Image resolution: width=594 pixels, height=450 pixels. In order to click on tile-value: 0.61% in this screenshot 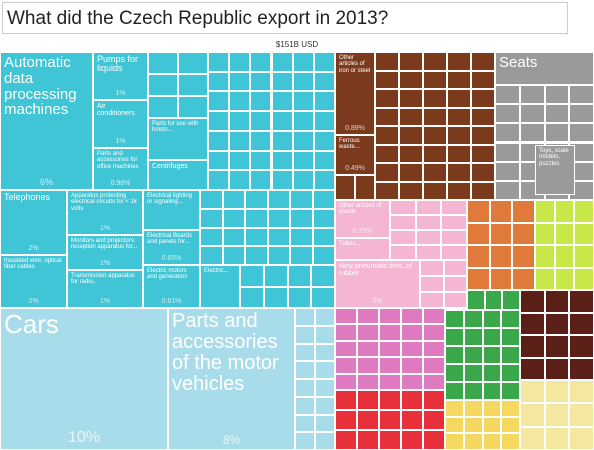, I will do `click(171, 301)`.